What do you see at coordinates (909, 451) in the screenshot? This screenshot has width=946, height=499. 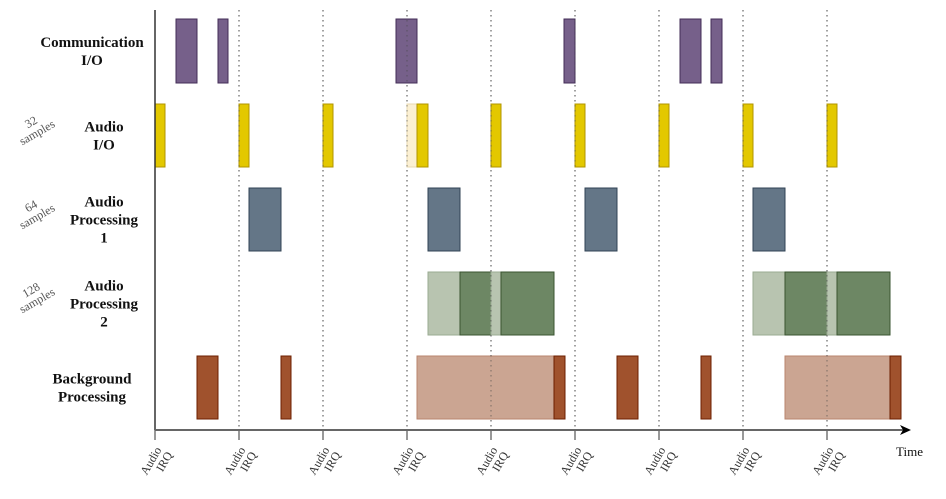 I see `time-label: Time` at bounding box center [909, 451].